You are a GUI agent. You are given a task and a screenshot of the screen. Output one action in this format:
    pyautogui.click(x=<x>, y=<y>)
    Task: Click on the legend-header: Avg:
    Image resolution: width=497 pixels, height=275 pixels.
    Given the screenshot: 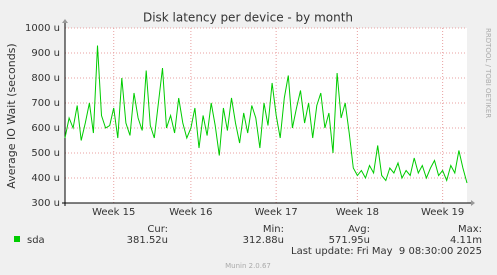 What is the action you would take?
    pyautogui.click(x=359, y=229)
    